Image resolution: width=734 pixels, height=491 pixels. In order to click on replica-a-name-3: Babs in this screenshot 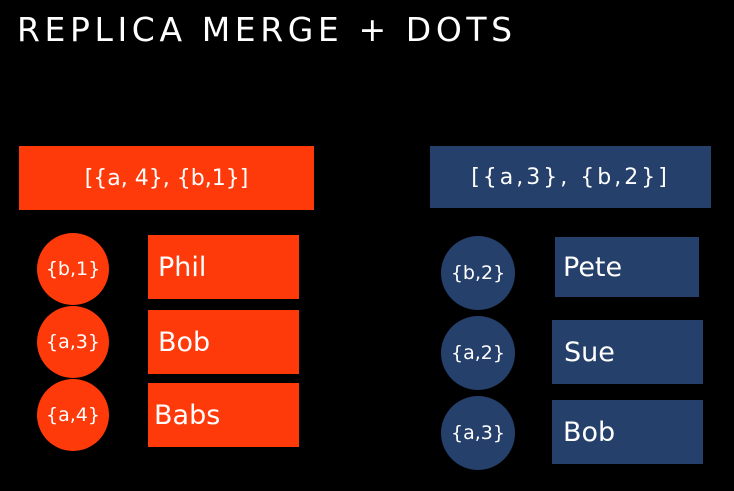, I will do `click(223, 415)`.